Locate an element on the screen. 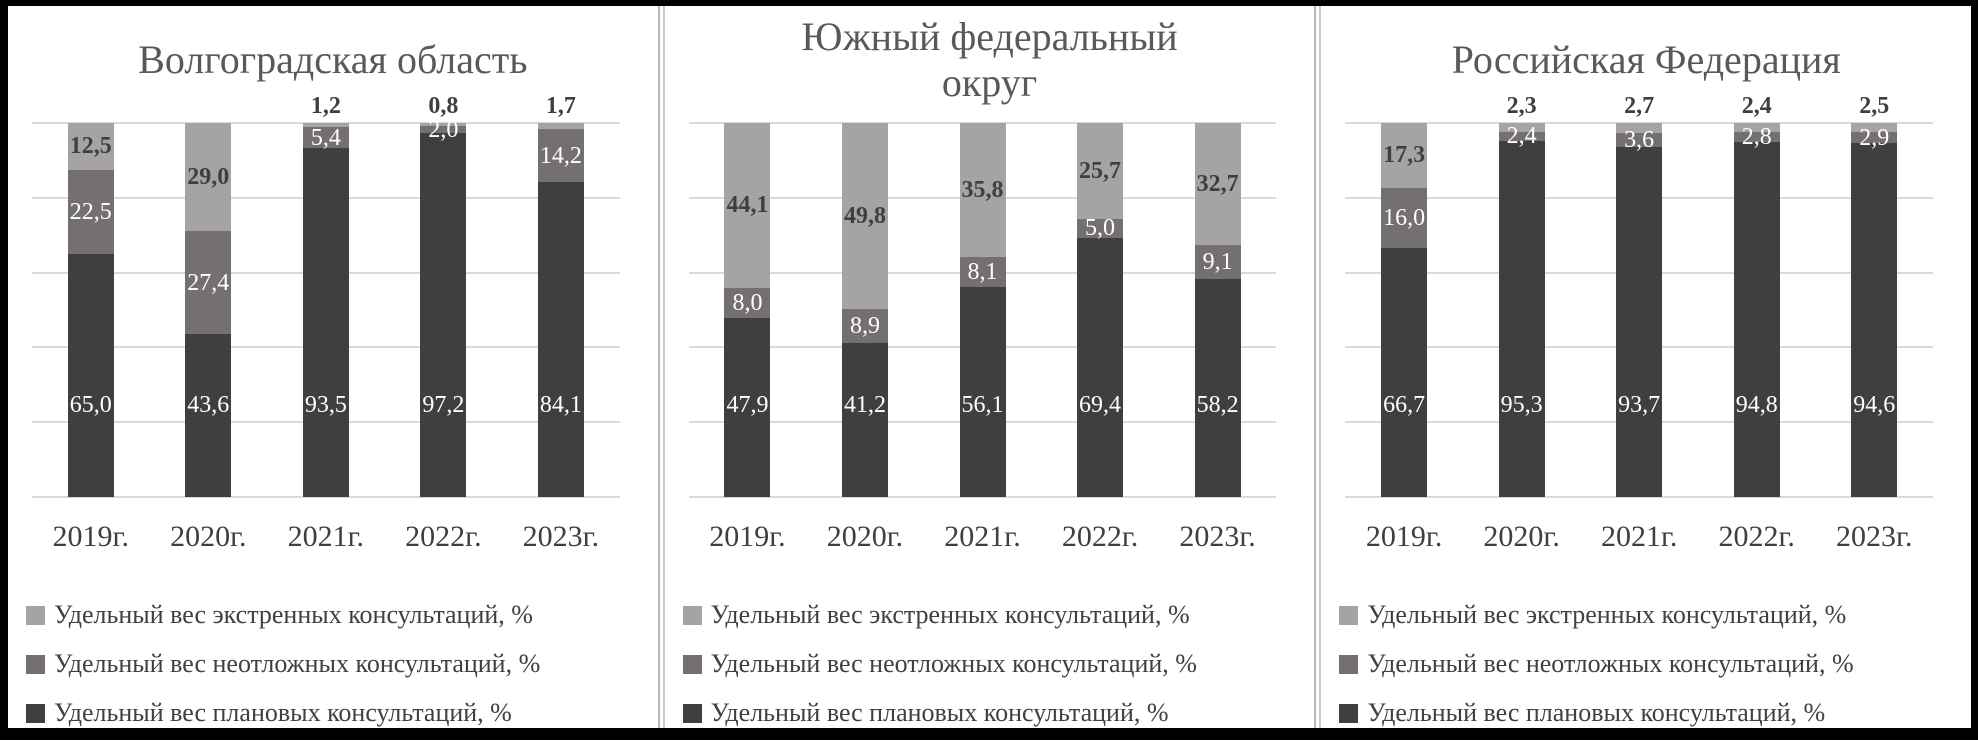  value-label: 12,5 is located at coordinates (90, 146).